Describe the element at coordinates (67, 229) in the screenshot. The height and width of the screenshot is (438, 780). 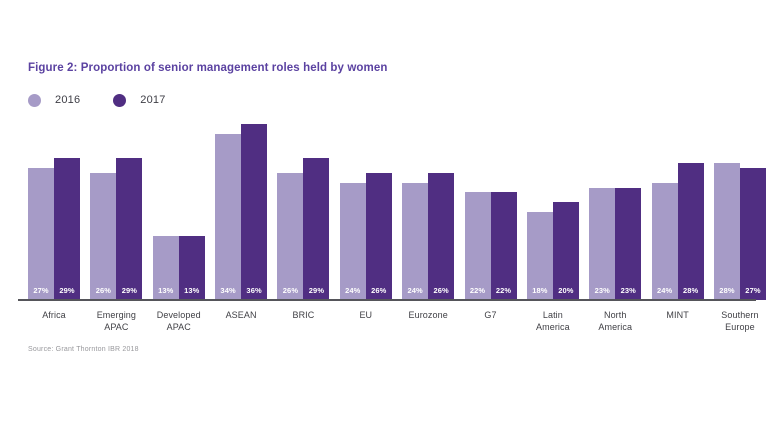
I see `bar-2017-africa: 29%` at that location.